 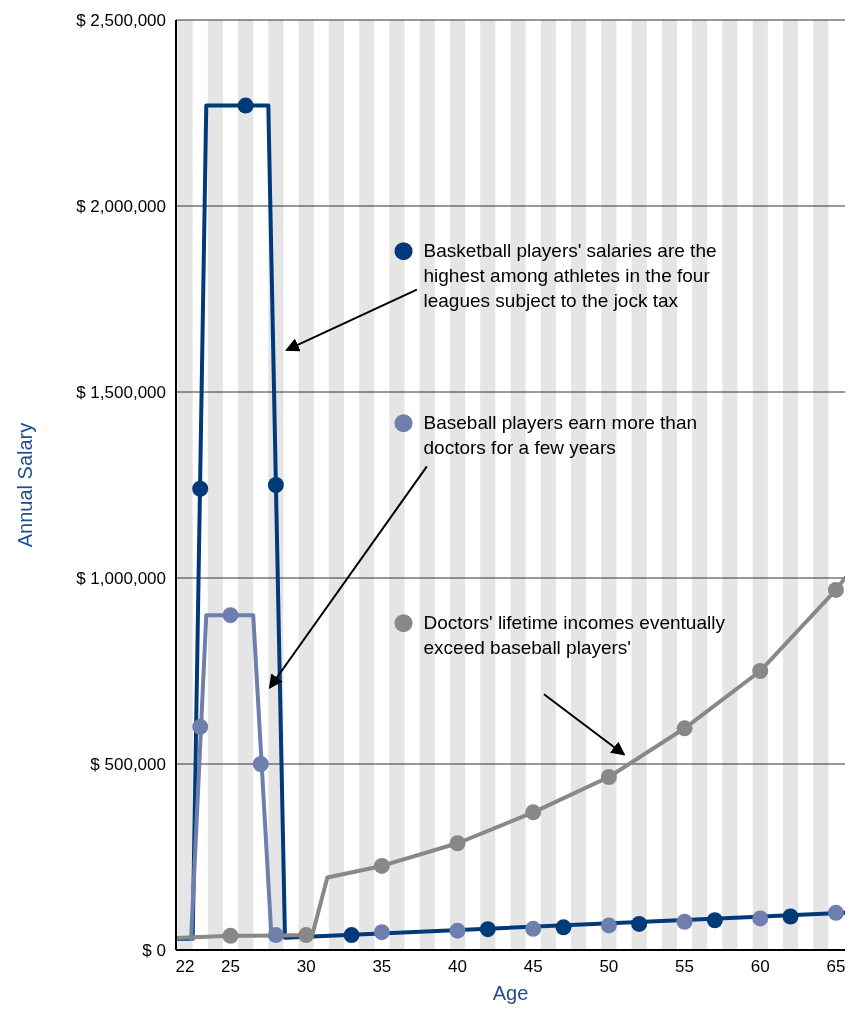 What do you see at coordinates (685, 966) in the screenshot?
I see `x-tick-label: 55` at bounding box center [685, 966].